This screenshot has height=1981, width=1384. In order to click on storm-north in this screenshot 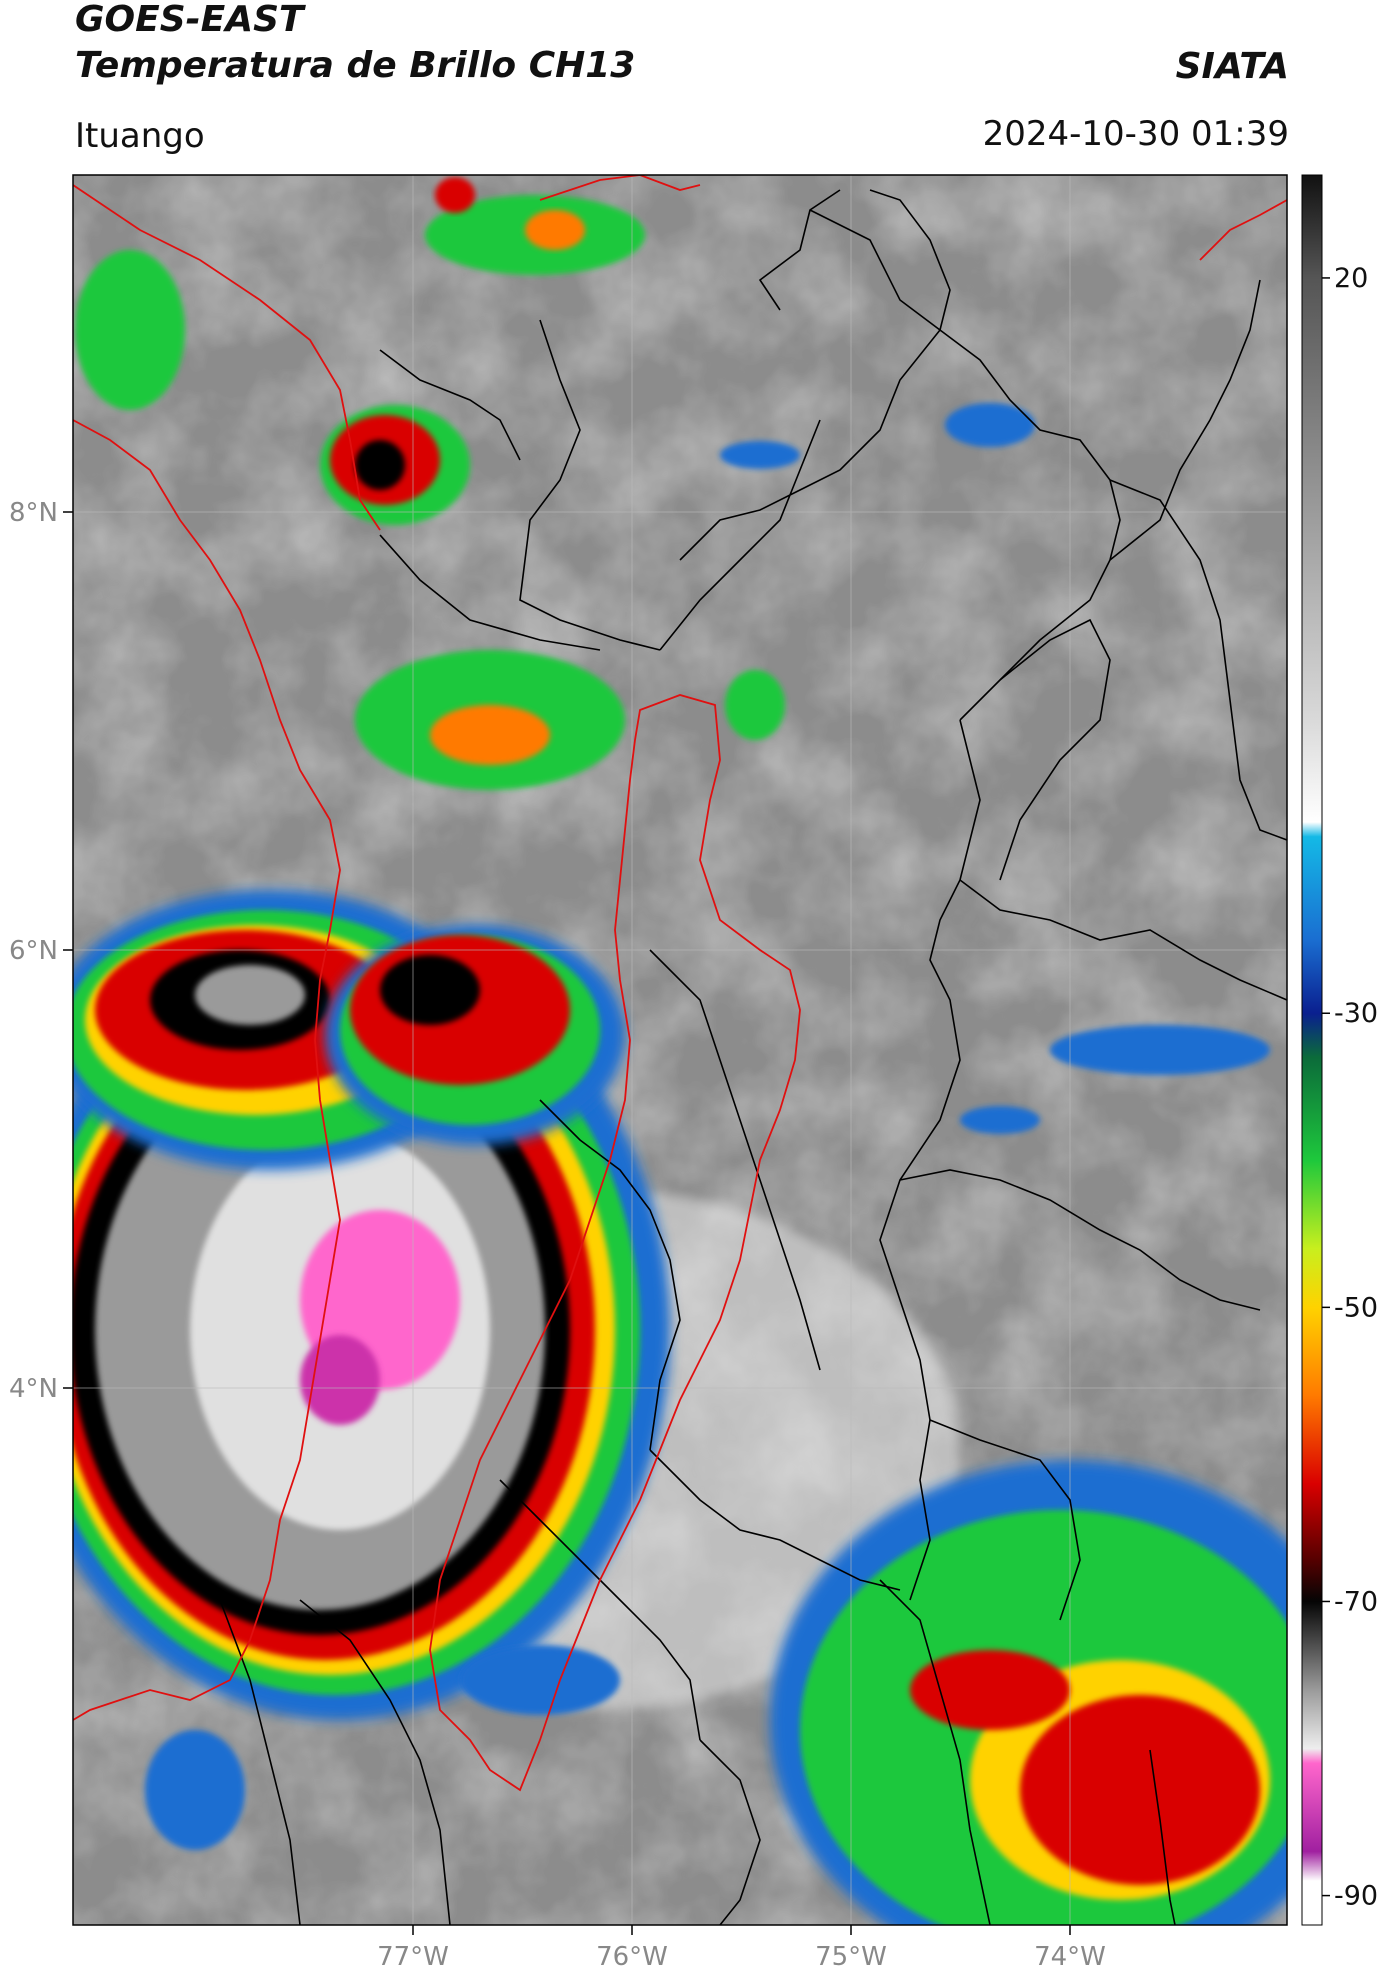, I will do `click(360, 351)`.